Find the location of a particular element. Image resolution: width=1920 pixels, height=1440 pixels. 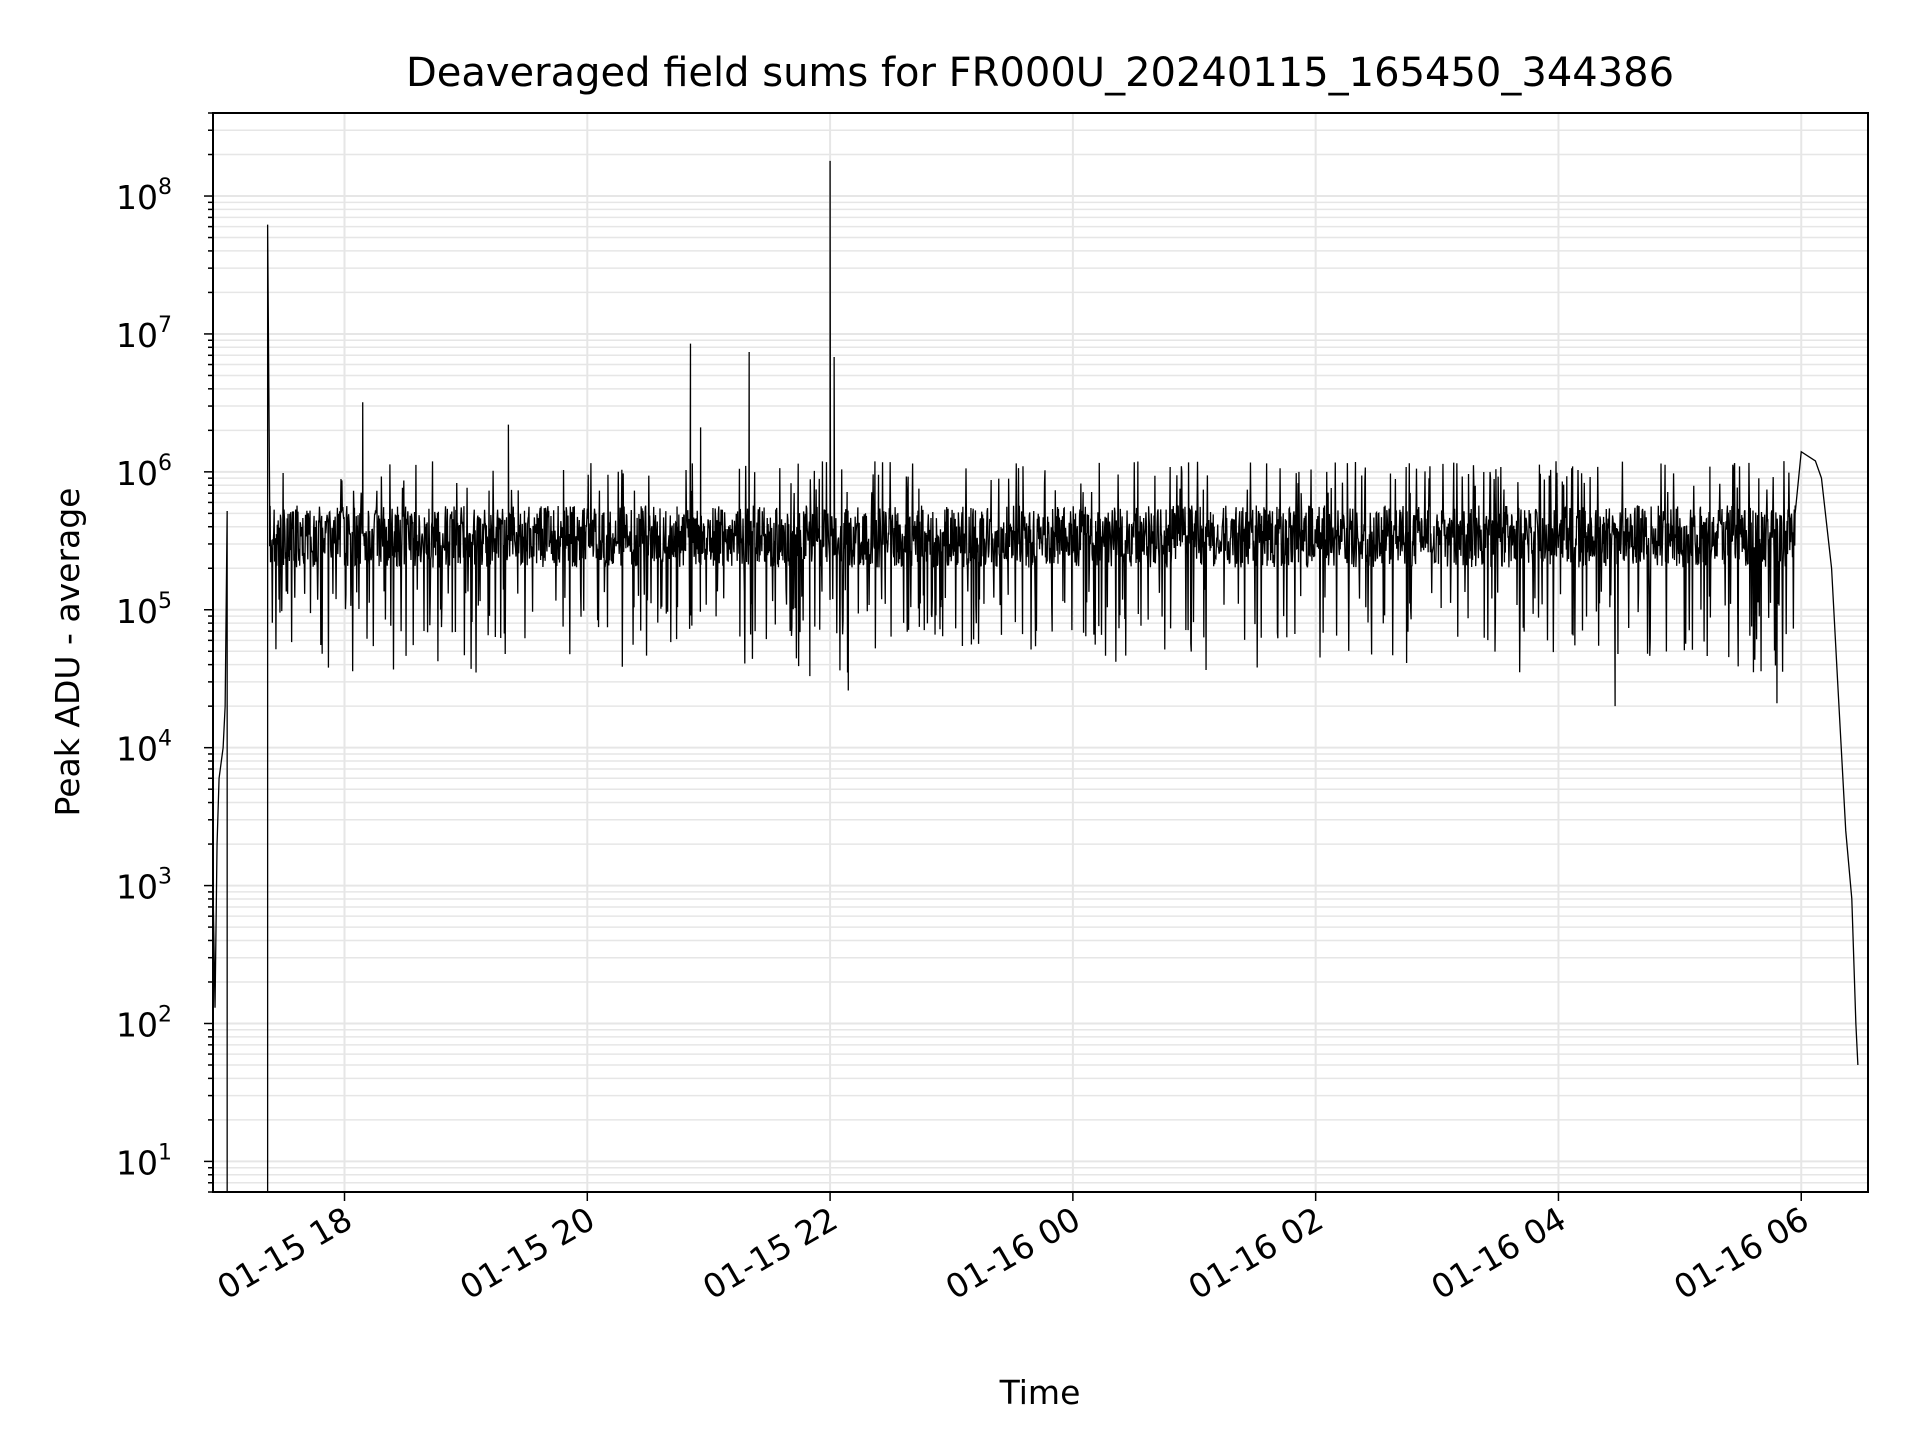

y-axis-label: Peak ADU - average is located at coordinates (67, 652).